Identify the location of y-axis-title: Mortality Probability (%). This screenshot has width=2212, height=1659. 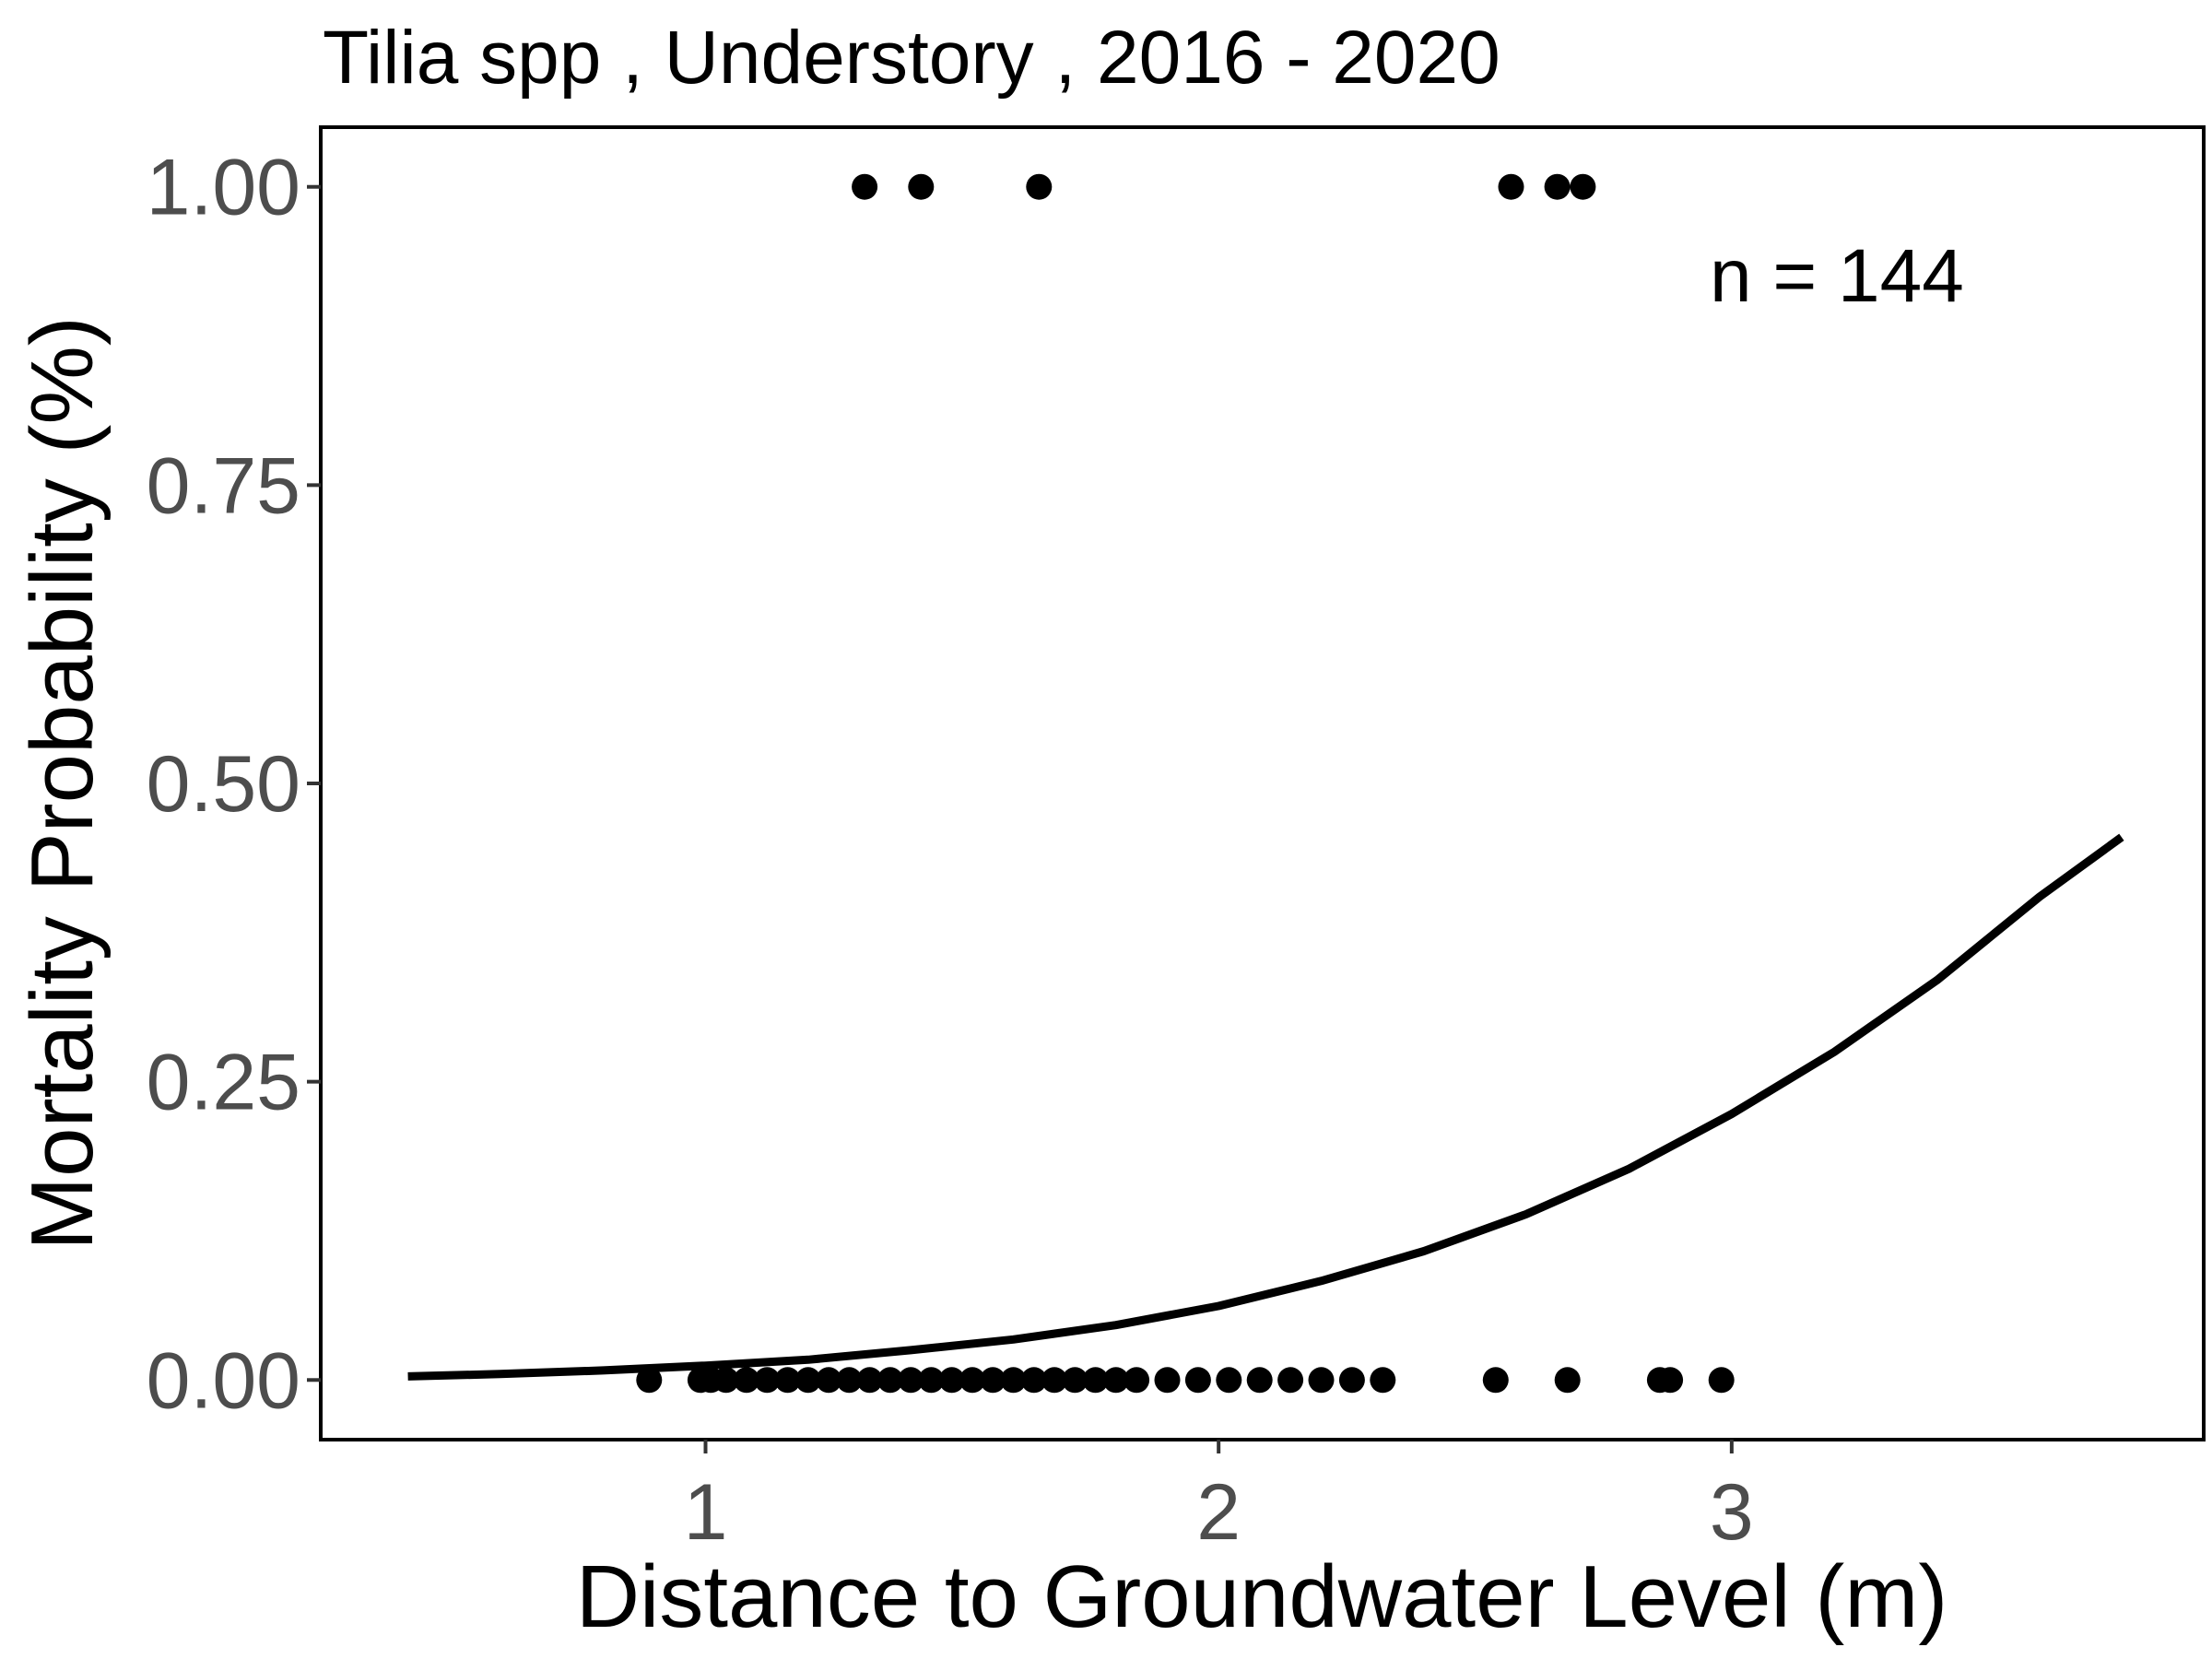
(62, 783).